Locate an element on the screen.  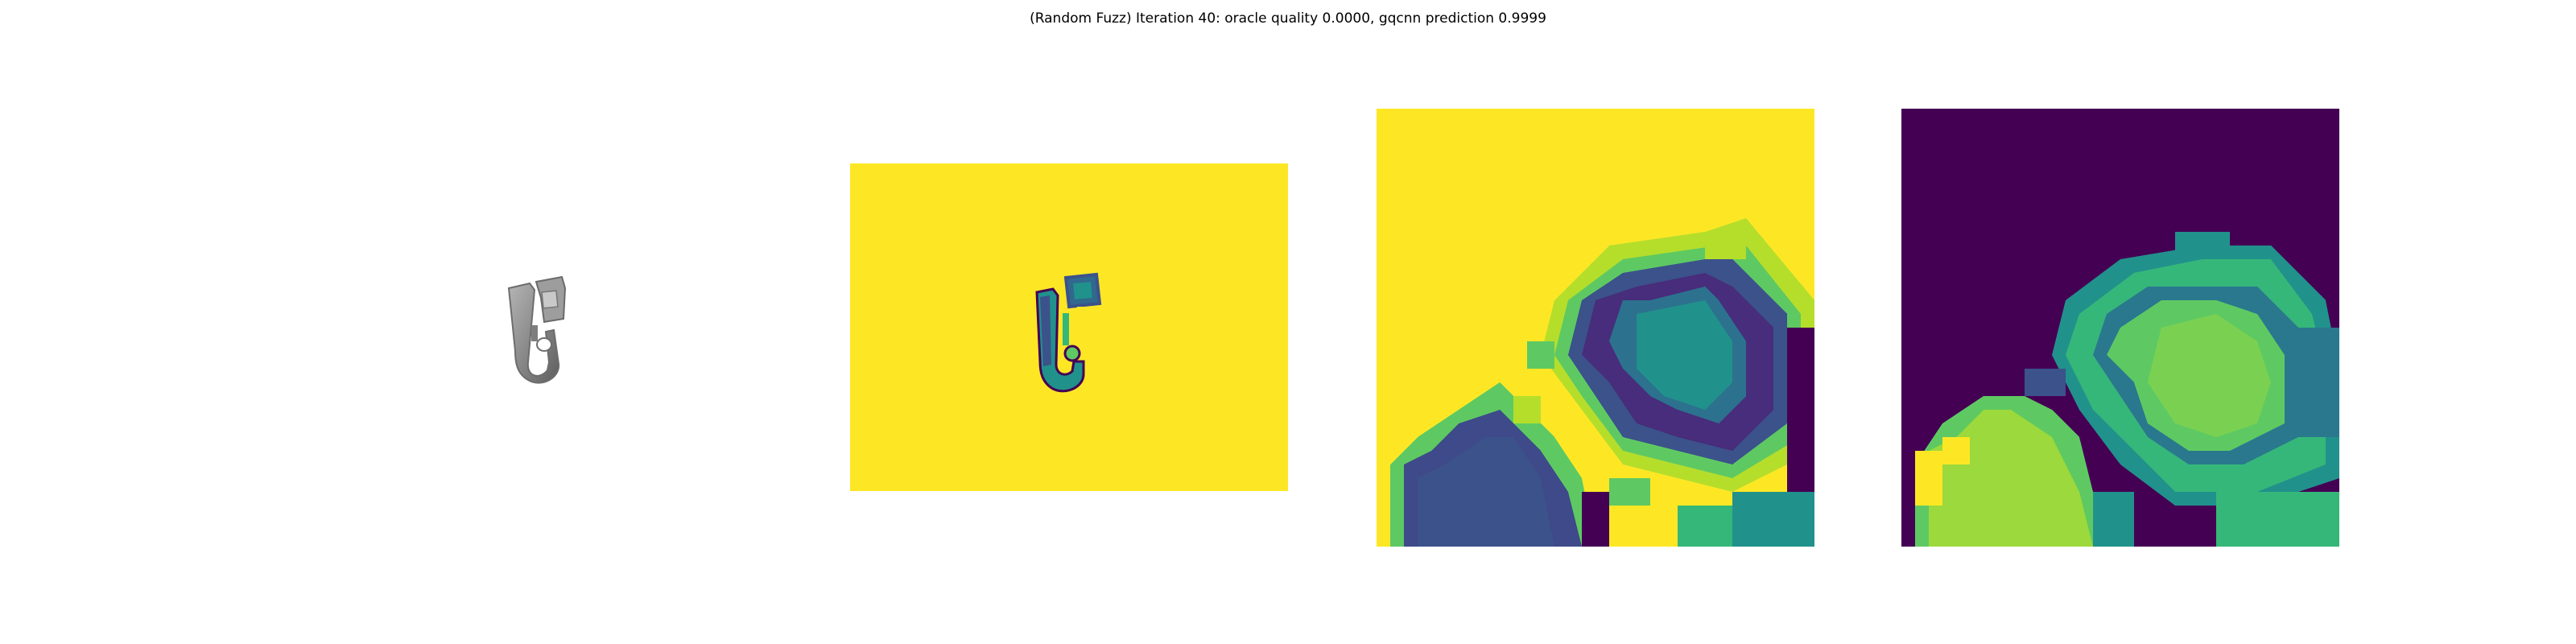
depth-image is located at coordinates (1069, 327).